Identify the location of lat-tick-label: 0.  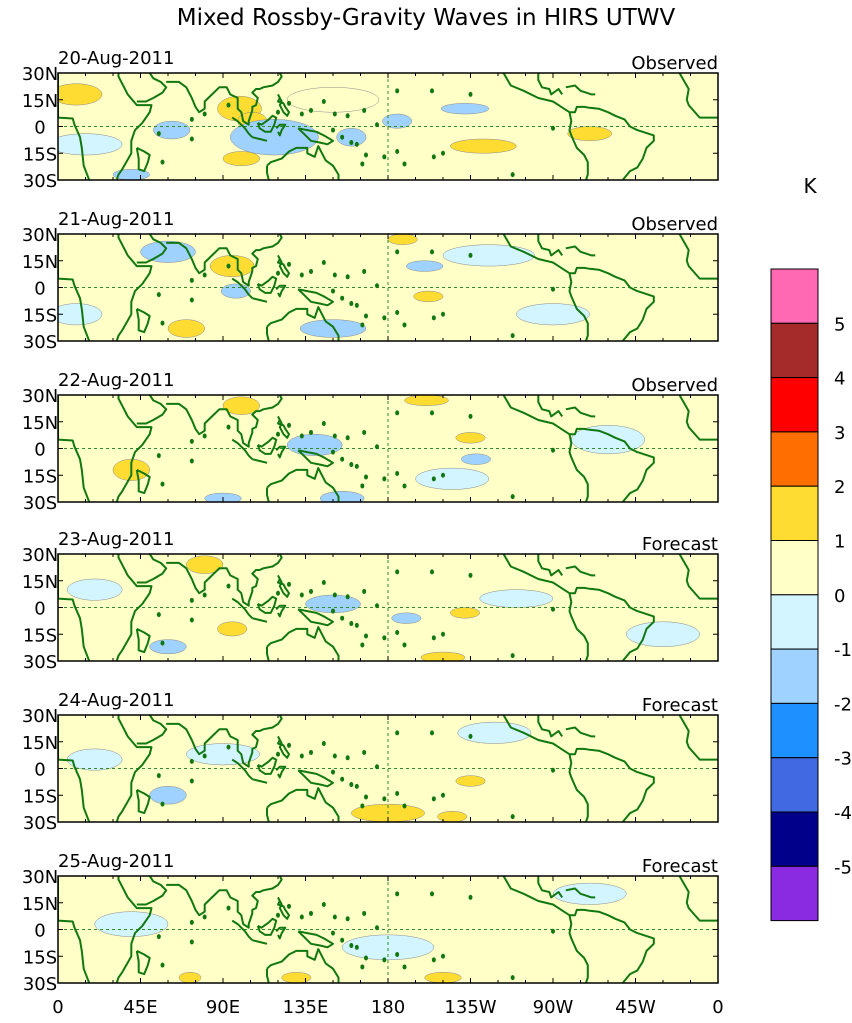
(39, 289).